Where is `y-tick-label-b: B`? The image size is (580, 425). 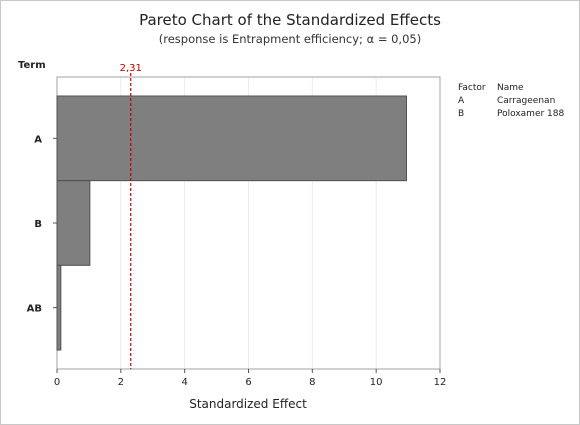
y-tick-label-b: B is located at coordinates (38, 224).